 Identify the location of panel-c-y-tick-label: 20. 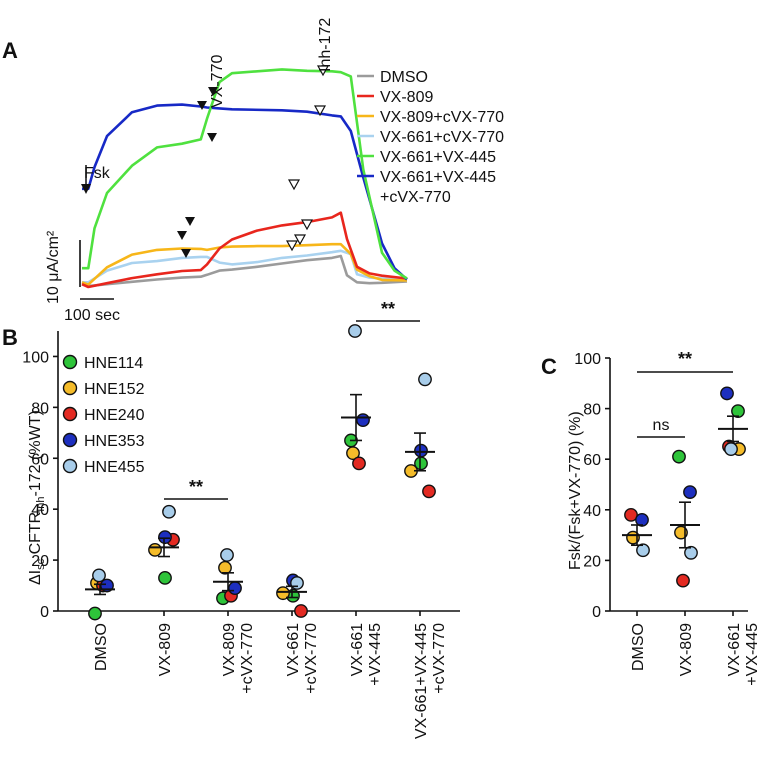
(592, 561).